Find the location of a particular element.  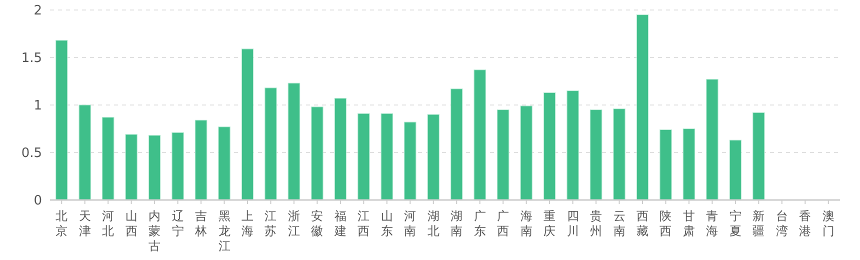

x-tick-label: 辽宁 is located at coordinates (178, 223).